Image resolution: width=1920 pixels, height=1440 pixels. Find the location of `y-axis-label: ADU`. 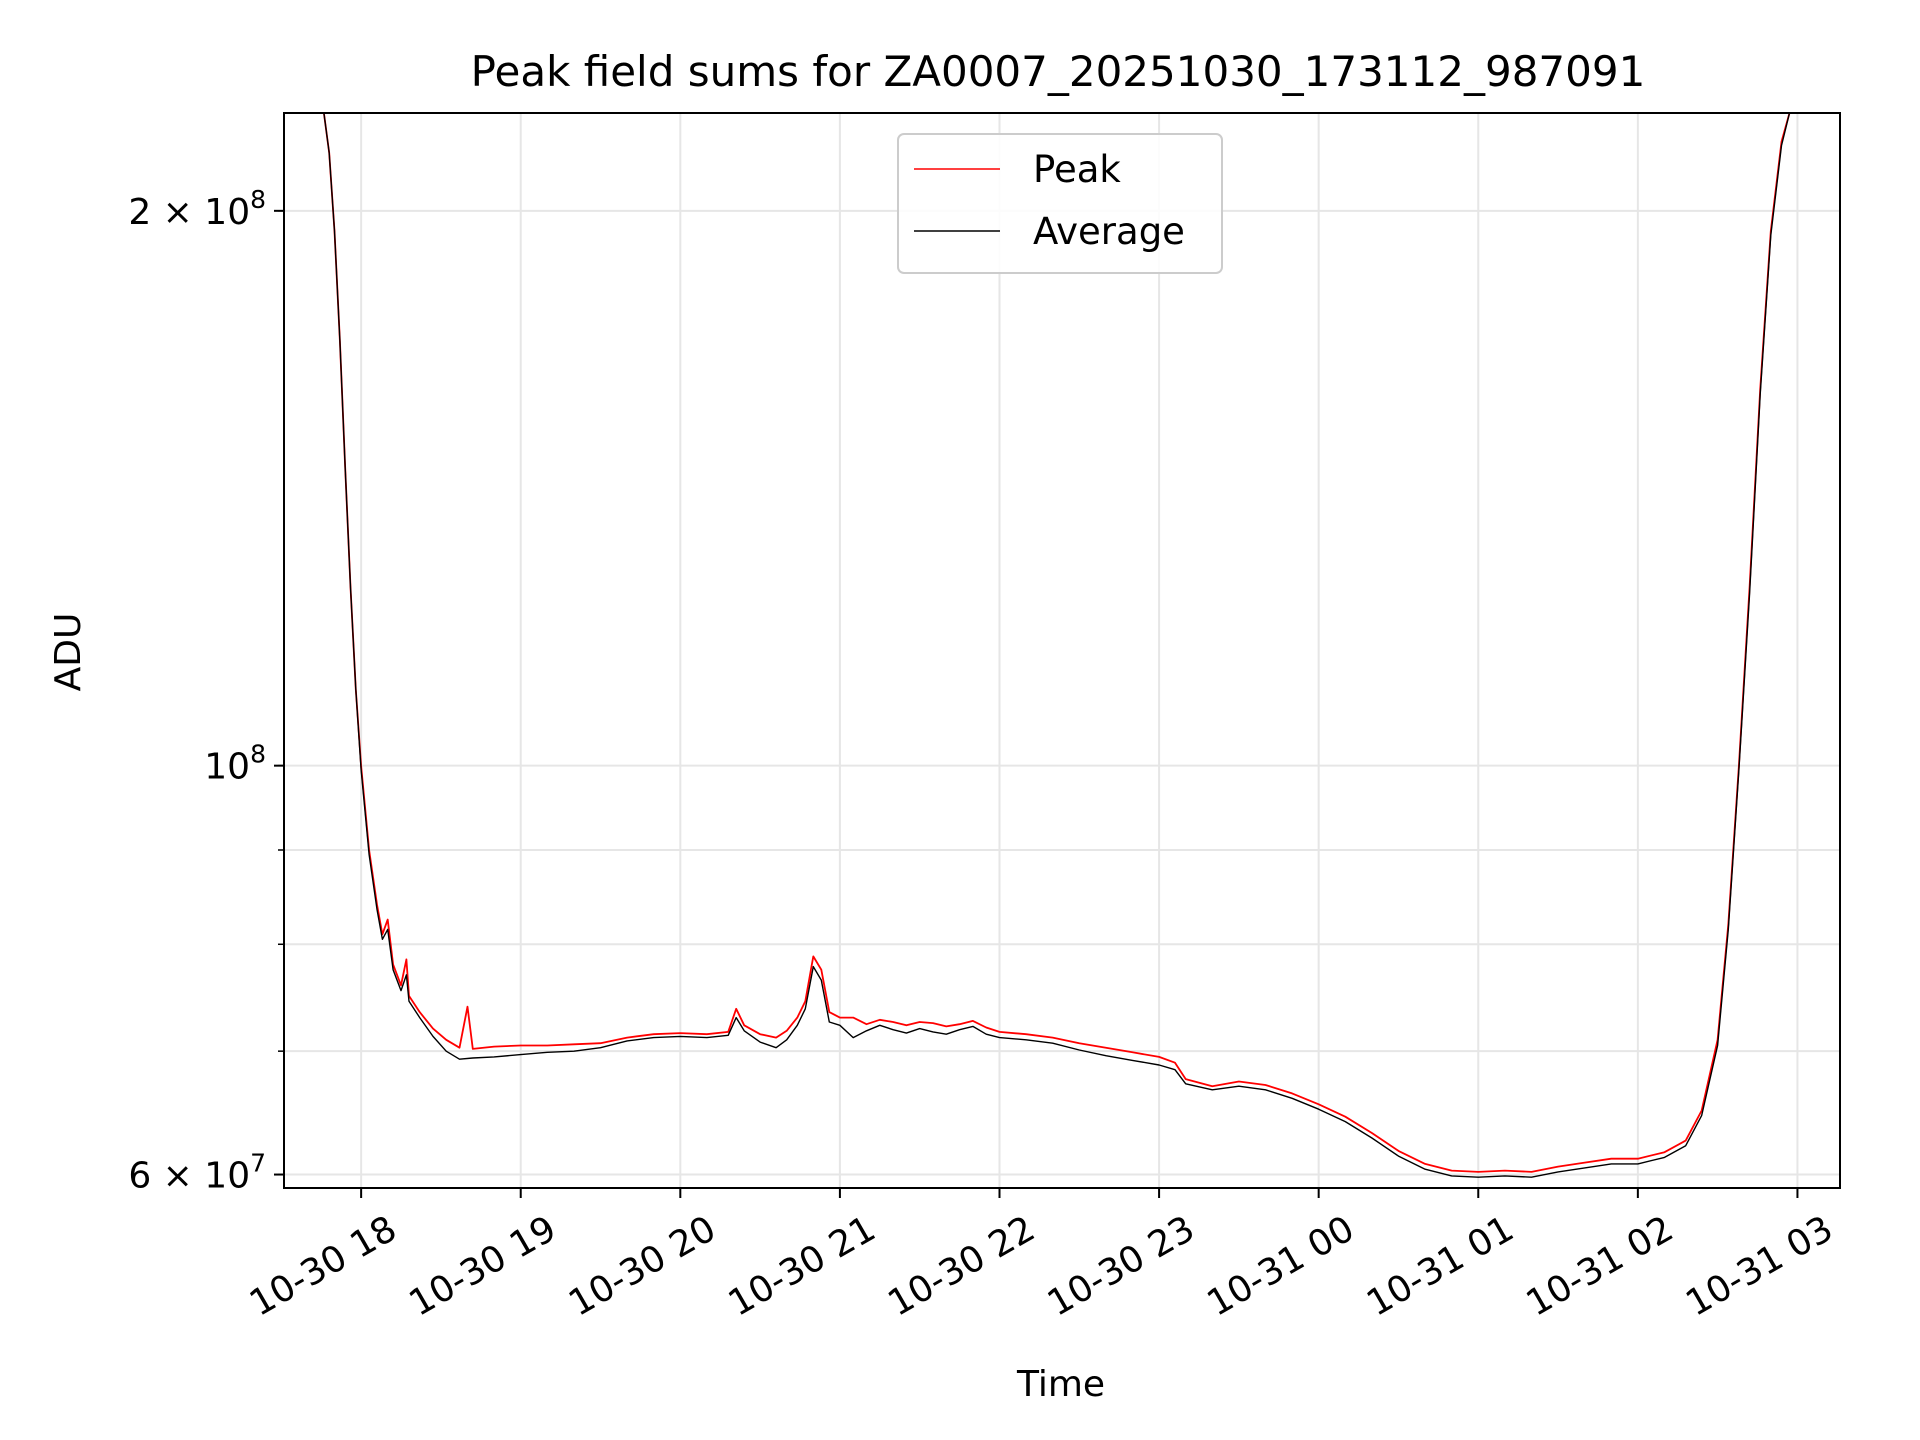

y-axis-label: ADU is located at coordinates (68, 652).